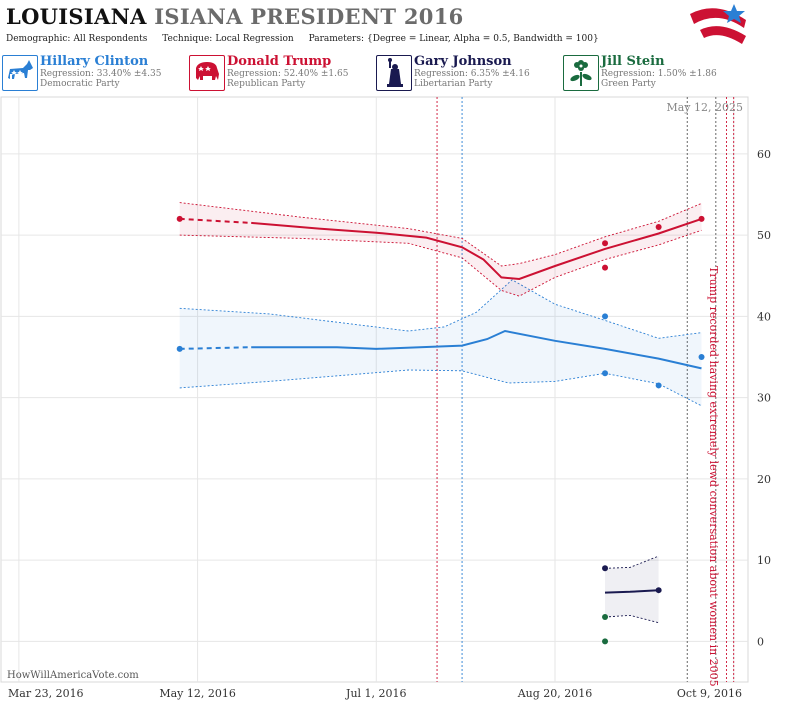  Describe the element at coordinates (476, 349) in the screenshot. I see `trend-line-hillary-clinton` at that location.